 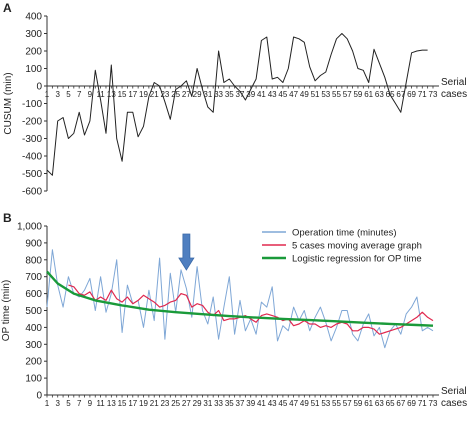 I want to click on y-tick-label: -100, so click(x=32, y=104).